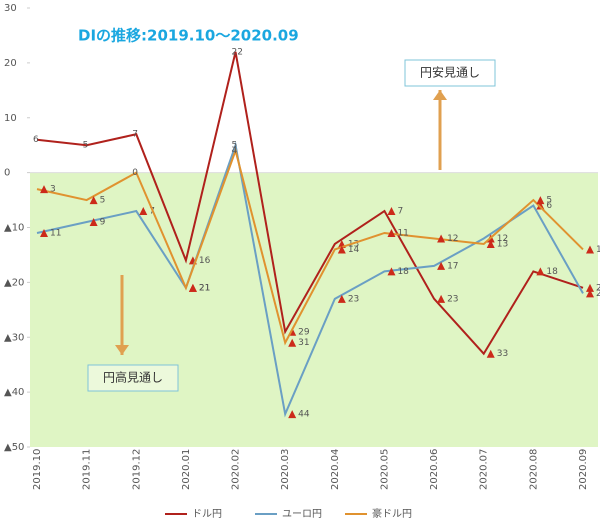  Describe the element at coordinates (136, 469) in the screenshot. I see `x-tick-label: 2019.12` at that location.